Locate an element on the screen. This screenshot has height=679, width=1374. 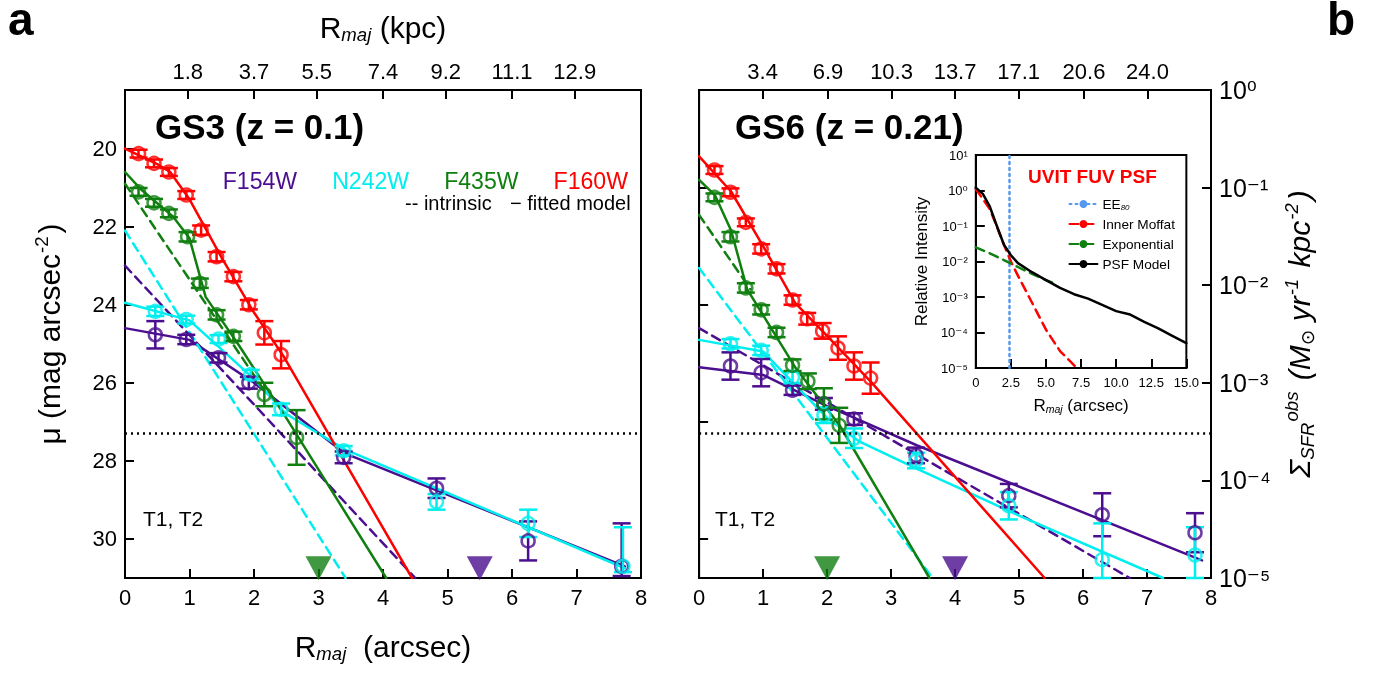
y-tick-label: 10⁻³ is located at coordinates (955, 297).